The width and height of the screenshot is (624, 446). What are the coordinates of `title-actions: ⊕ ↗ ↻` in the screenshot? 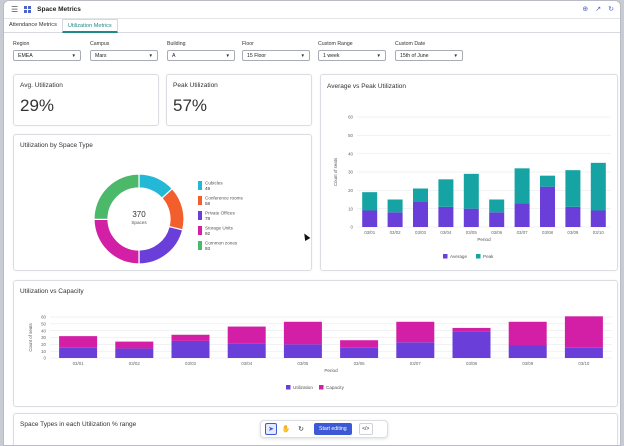 It's located at (598, 9).